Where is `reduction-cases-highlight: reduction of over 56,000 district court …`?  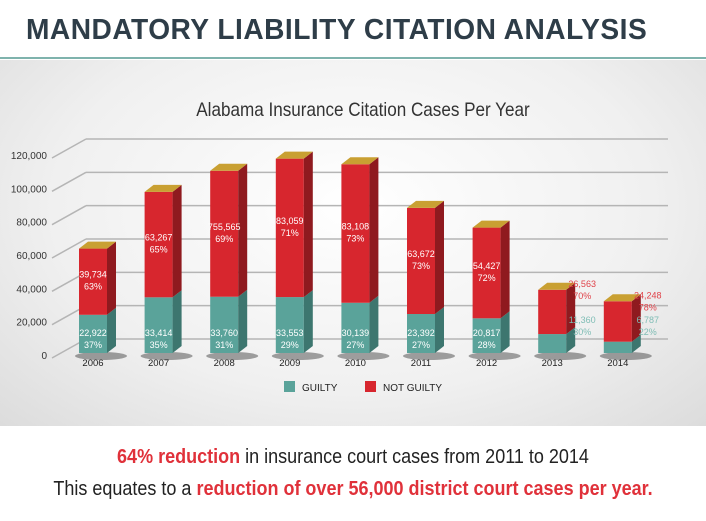 reduction-cases-highlight: reduction of over 56,000 district court … is located at coordinates (424, 489).